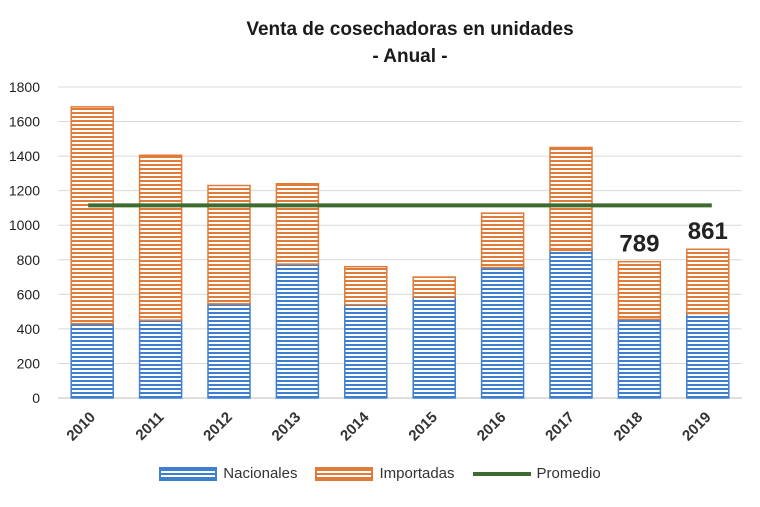 This screenshot has width=760, height=507. What do you see at coordinates (410, 56) in the screenshot?
I see `chart-subtitle: - Anual -` at bounding box center [410, 56].